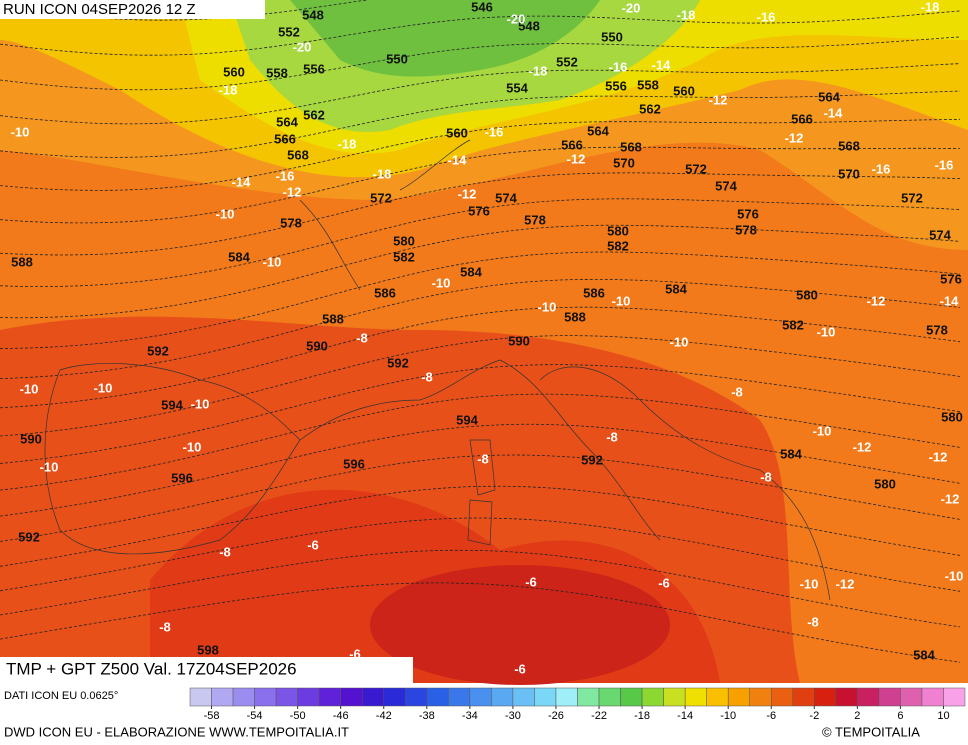 The height and width of the screenshot is (745, 968). Describe the element at coordinates (287, 121) in the screenshot. I see `geopotential-label: 564` at that location.